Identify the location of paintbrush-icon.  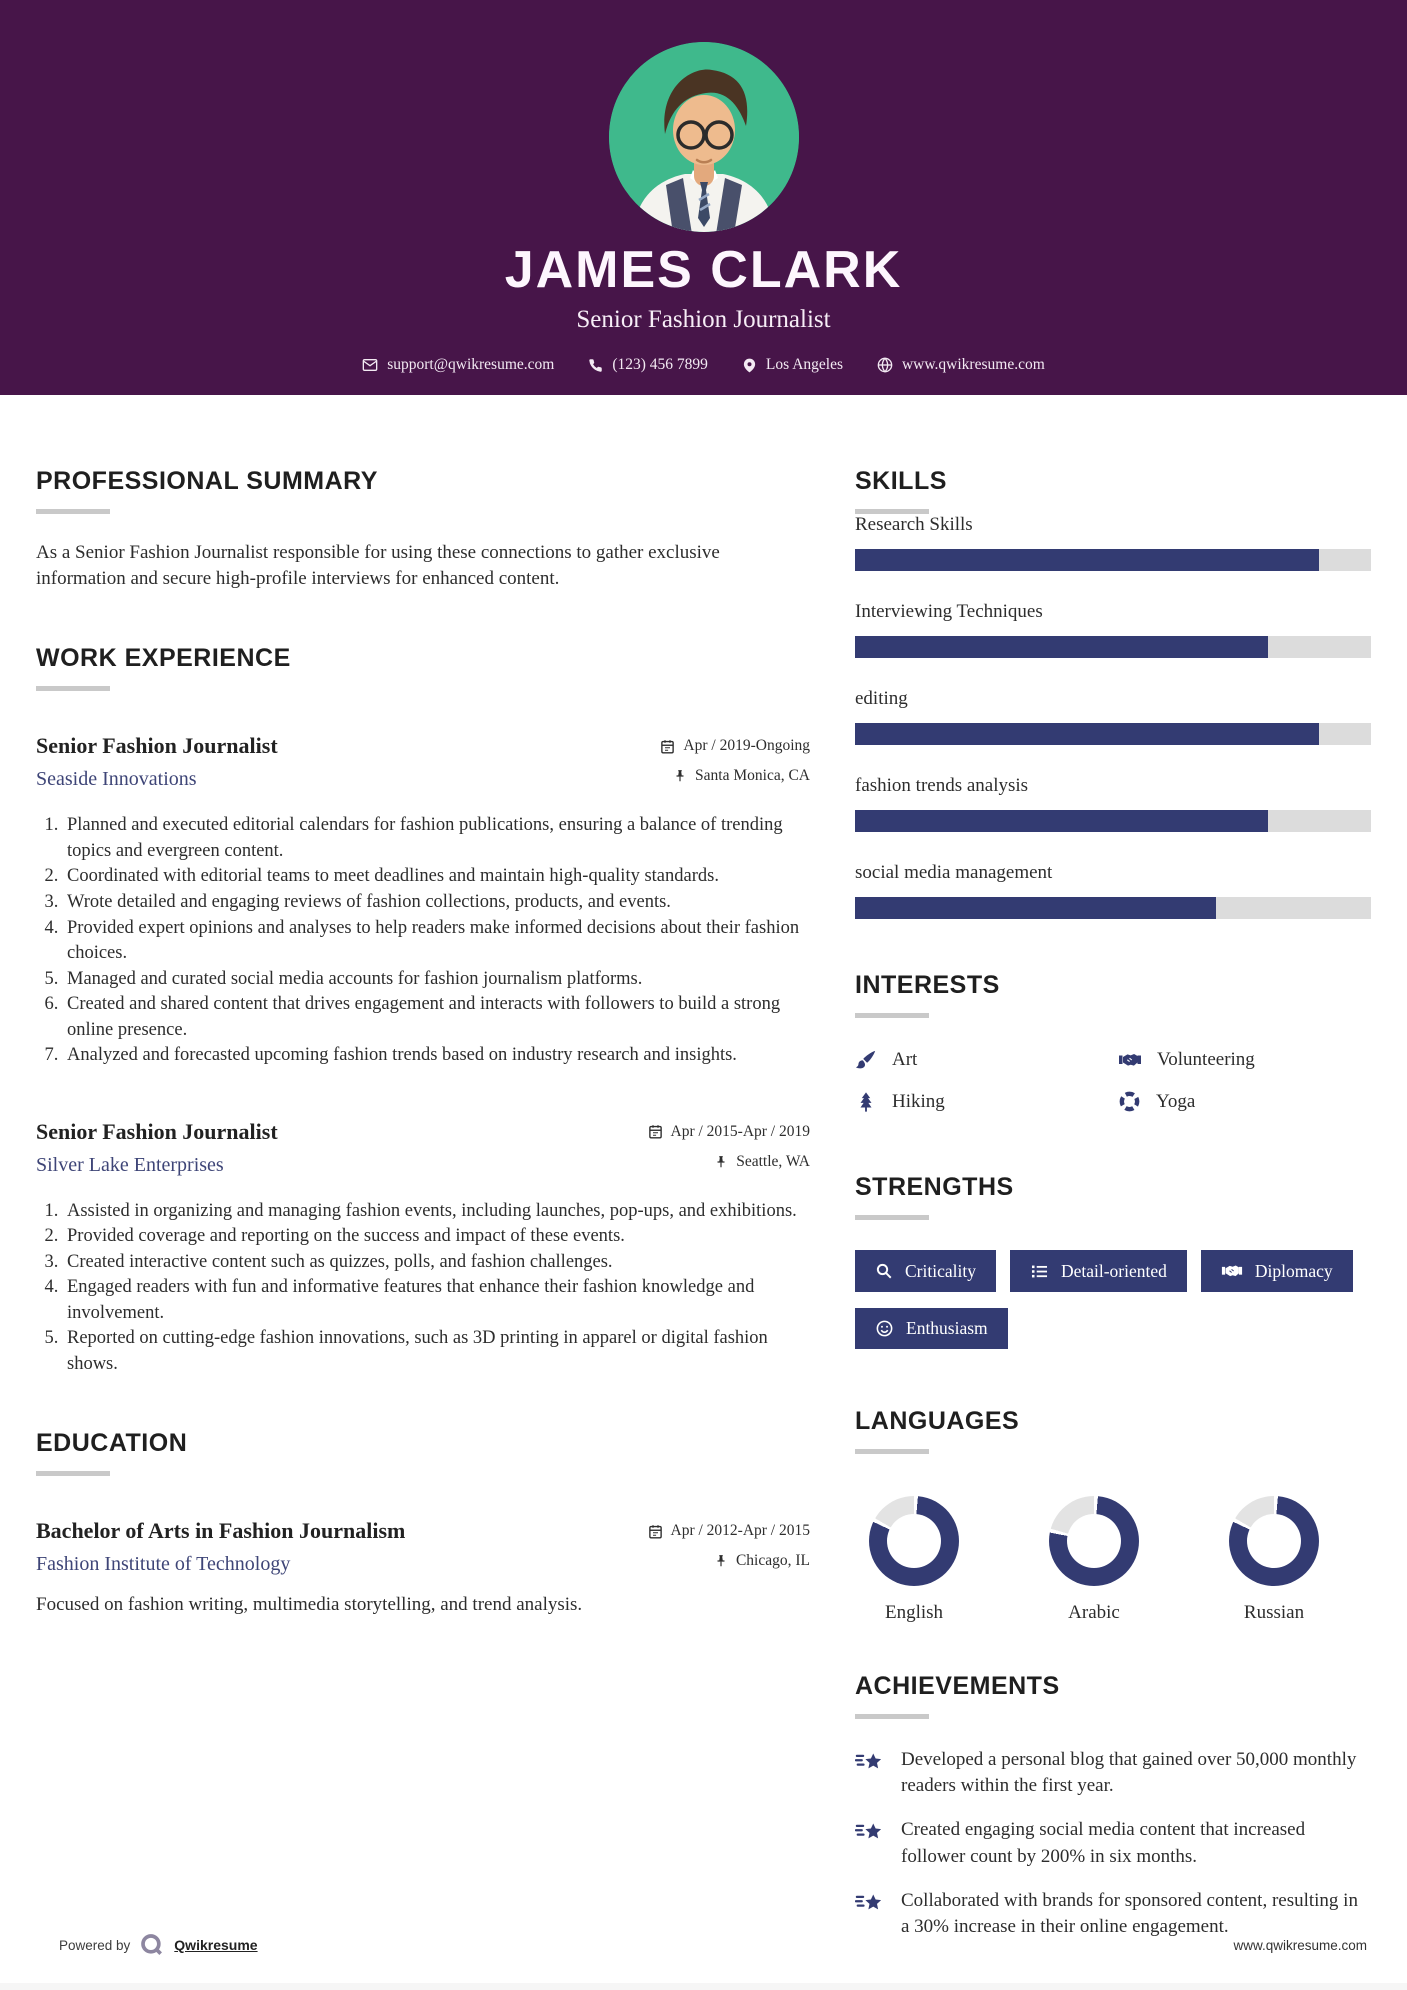
(865, 1059).